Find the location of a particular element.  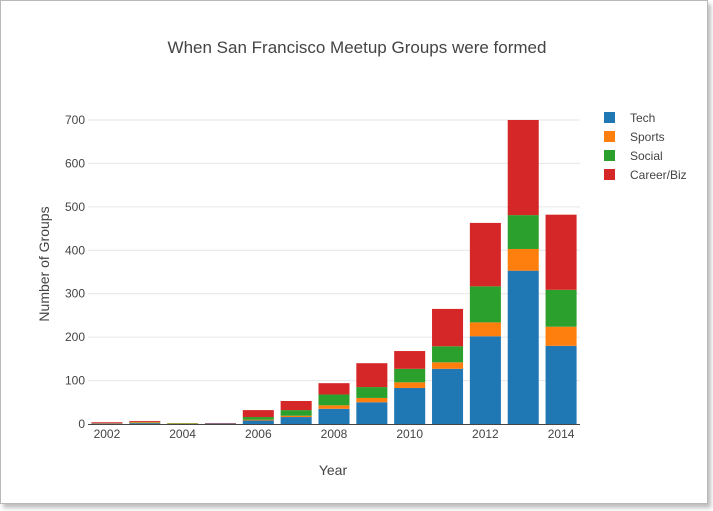

bar-social-2007 is located at coordinates (296, 413).